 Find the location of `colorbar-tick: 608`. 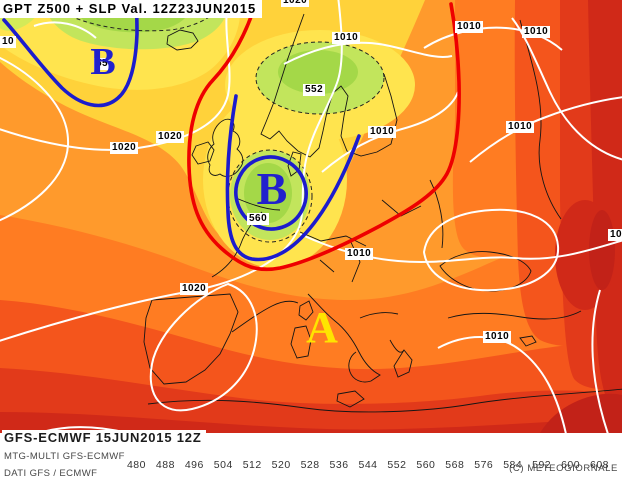

colorbar-tick: 608 is located at coordinates (600, 465).